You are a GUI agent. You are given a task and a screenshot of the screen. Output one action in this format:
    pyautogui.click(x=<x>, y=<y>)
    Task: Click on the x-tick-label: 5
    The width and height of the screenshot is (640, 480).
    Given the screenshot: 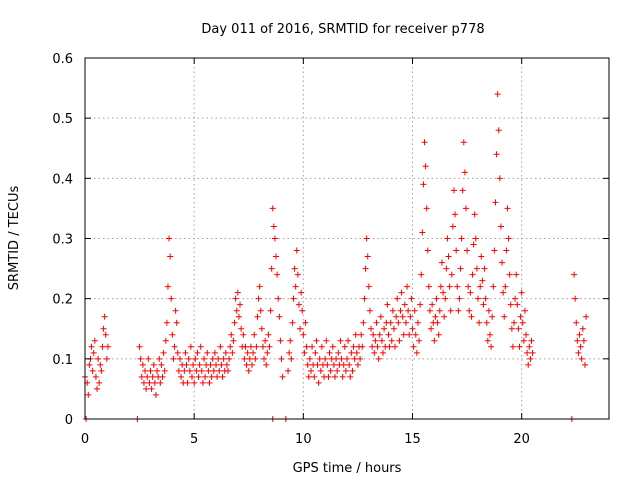 What is the action you would take?
    pyautogui.click(x=194, y=439)
    